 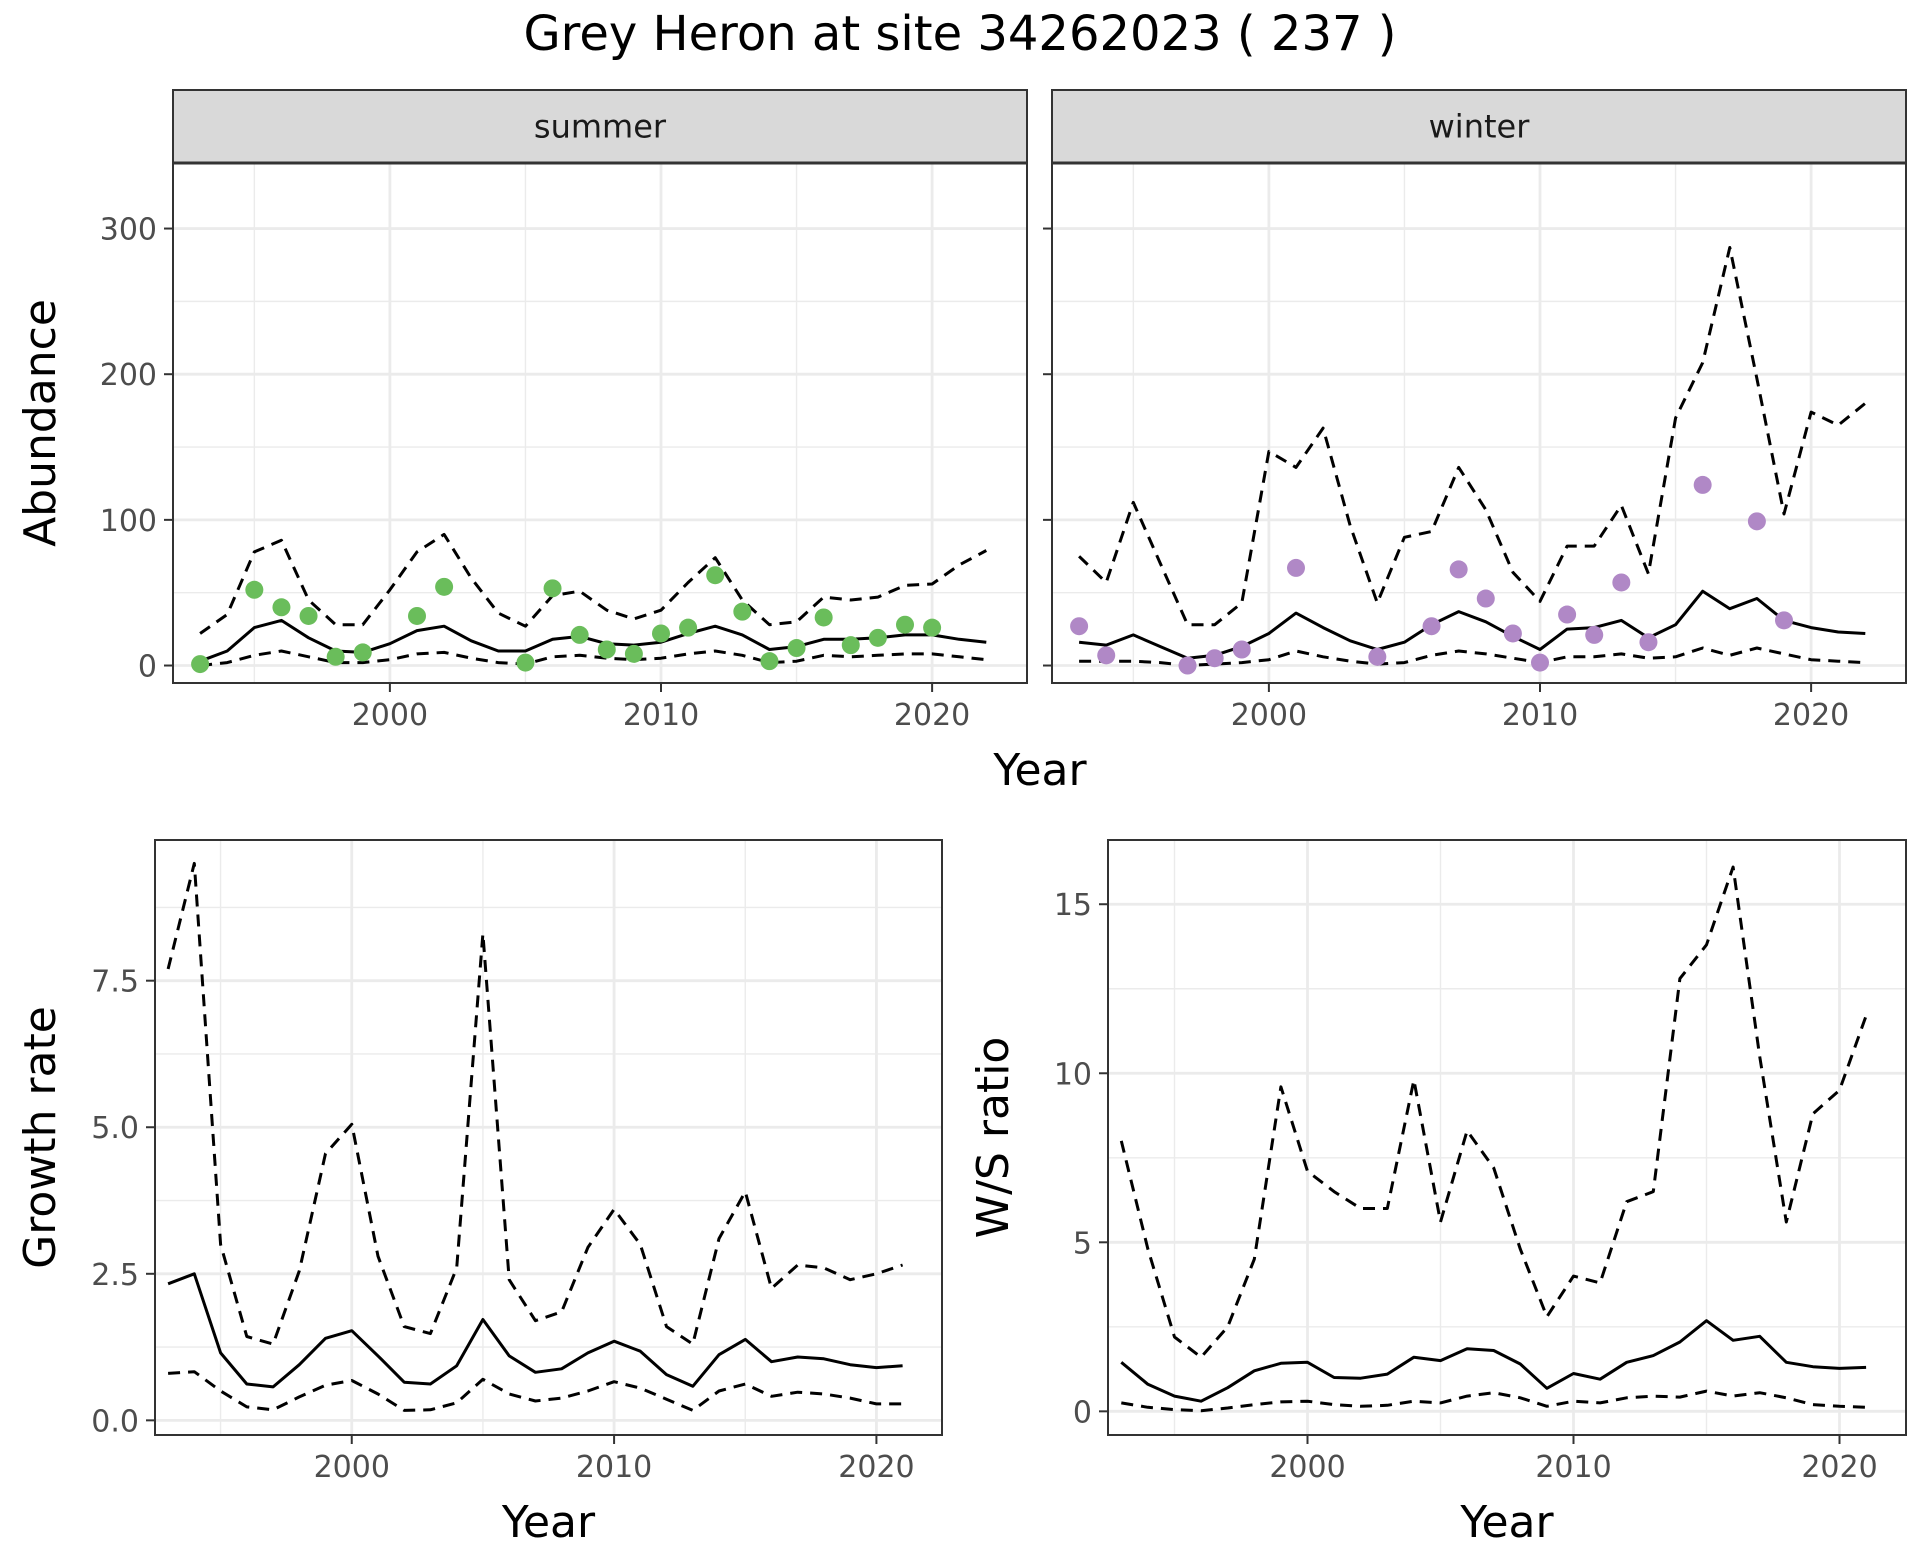 What do you see at coordinates (1039, 770) in the screenshot?
I see `shared-x-axis-title: Year` at bounding box center [1039, 770].